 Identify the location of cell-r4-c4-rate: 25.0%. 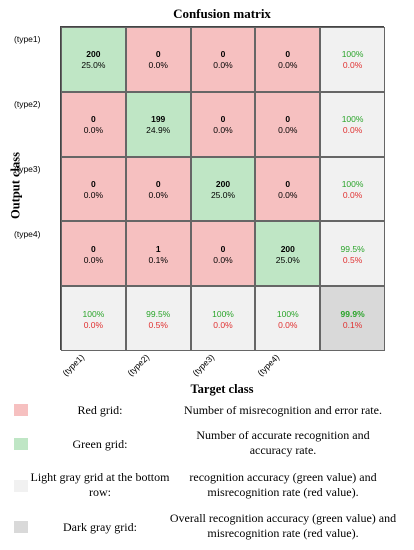
(287, 259).